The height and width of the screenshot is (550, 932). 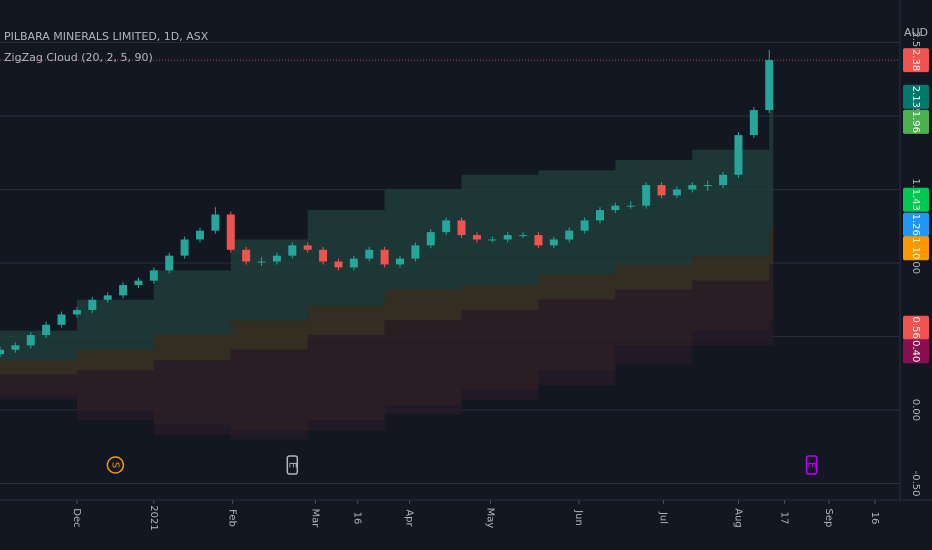 I want to click on x-tick-label: Jun, so click(x=578, y=517).